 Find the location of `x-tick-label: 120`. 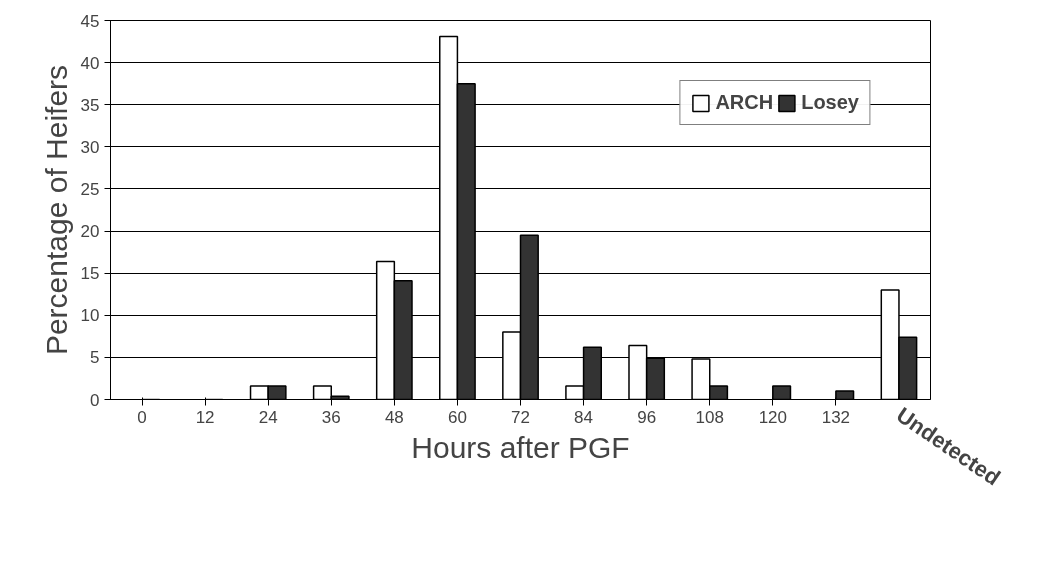

x-tick-label: 120 is located at coordinates (772, 417).